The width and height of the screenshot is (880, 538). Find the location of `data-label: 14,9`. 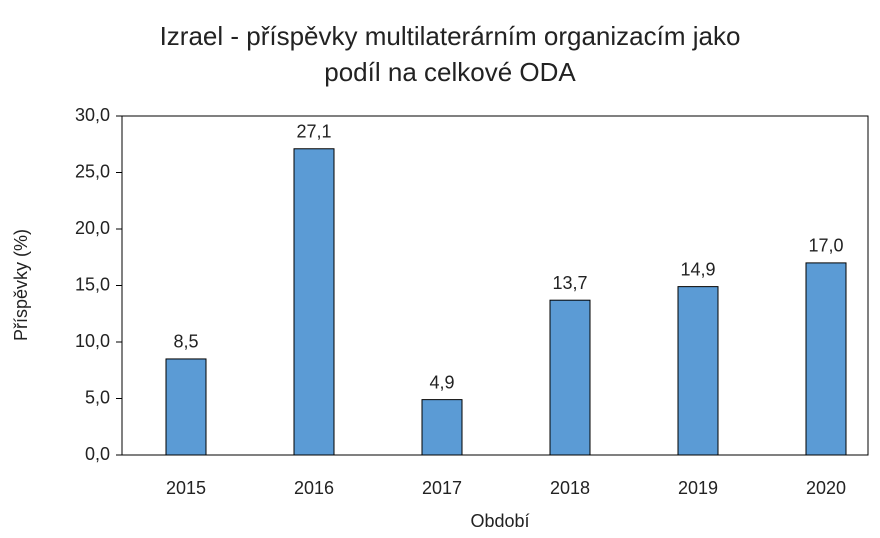

data-label: 14,9 is located at coordinates (697, 269).